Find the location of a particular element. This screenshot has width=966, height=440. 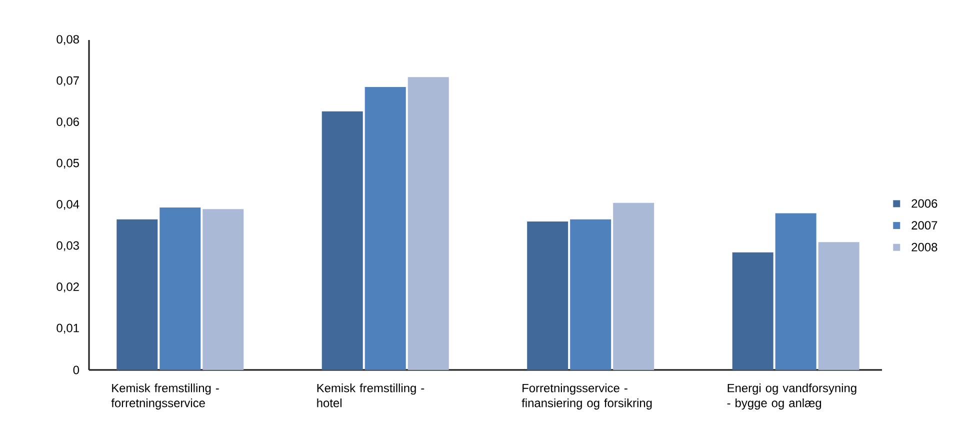

legend-label: 2007 is located at coordinates (925, 225).